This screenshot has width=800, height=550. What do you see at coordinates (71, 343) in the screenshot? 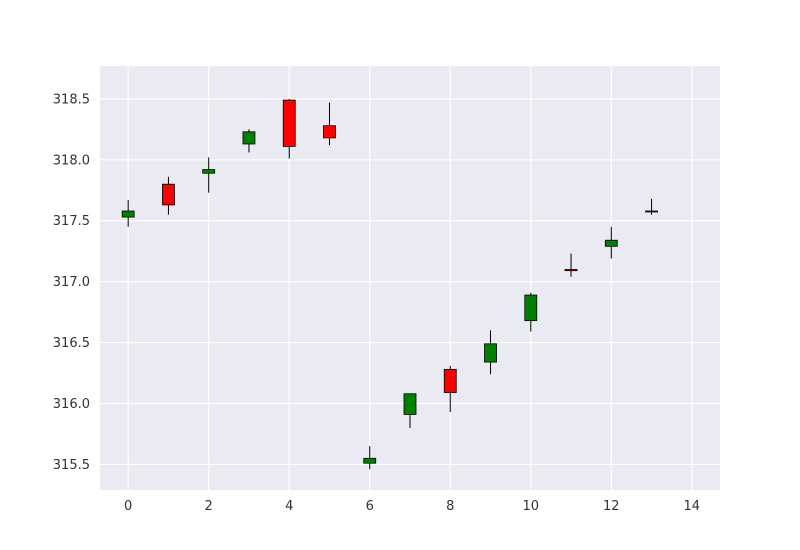
I see `y-tick-label: 316.5` at bounding box center [71, 343].